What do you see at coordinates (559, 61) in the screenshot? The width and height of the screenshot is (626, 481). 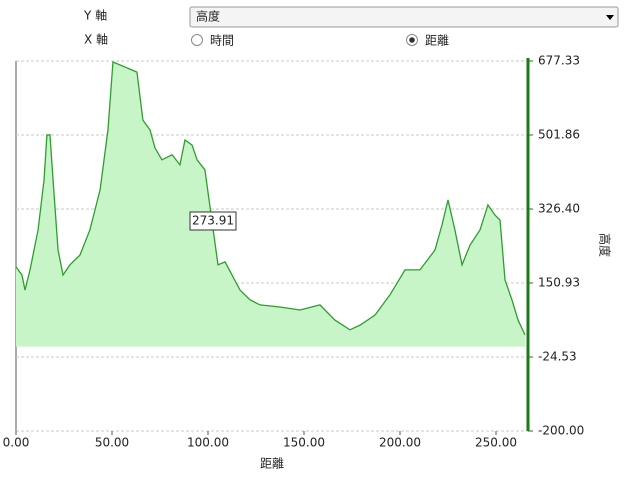 I see `y-tick-label: 677.33` at bounding box center [559, 61].